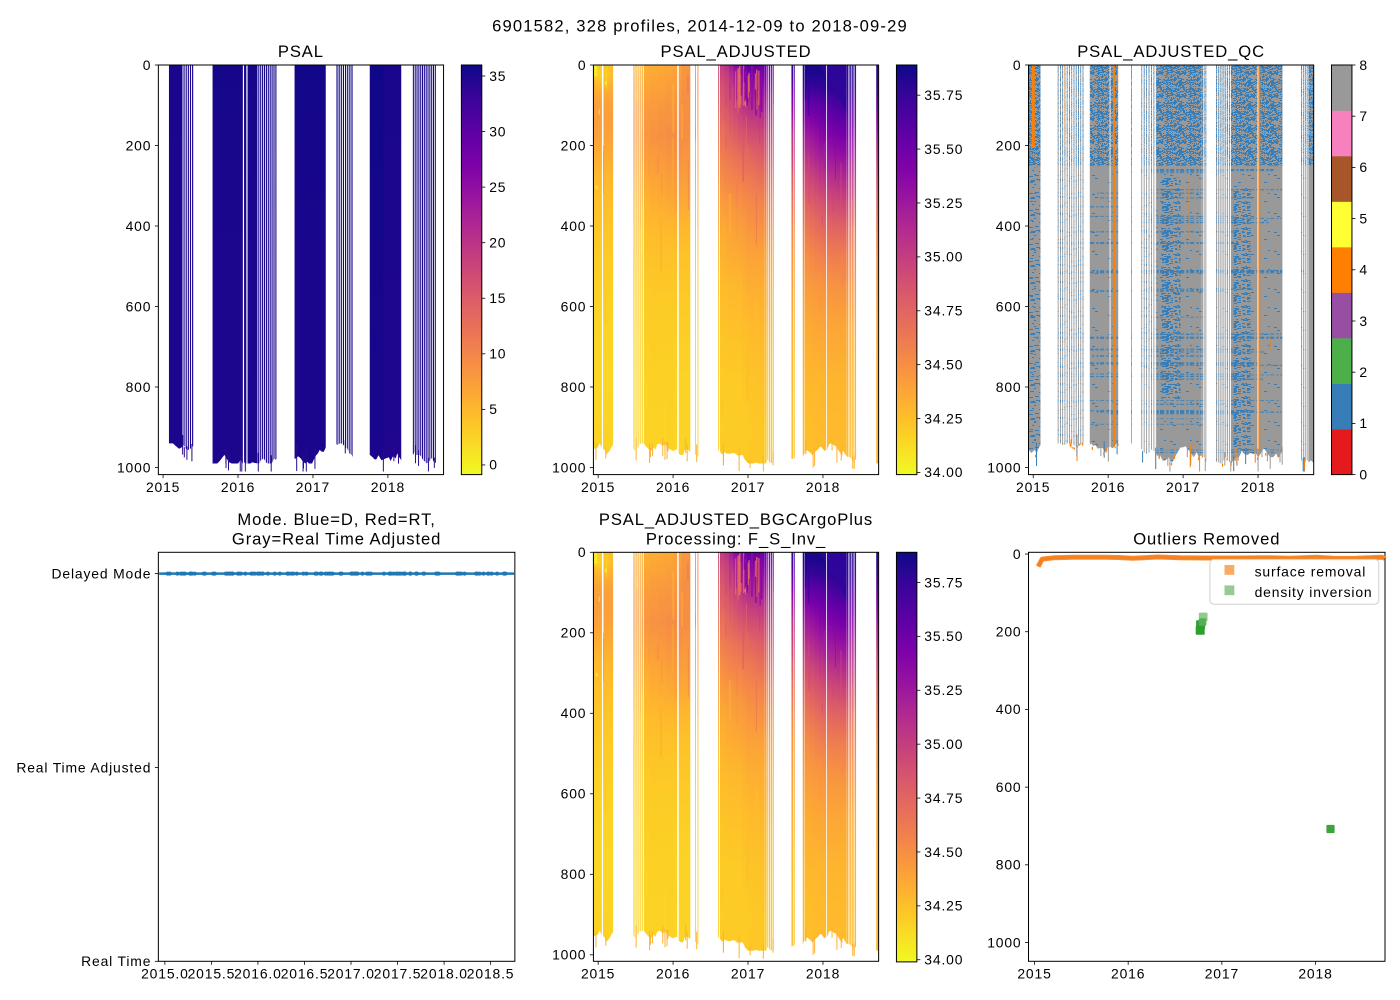 This screenshot has width=1400, height=1000. Describe the element at coordinates (444, 974) in the screenshot. I see `svg-text: 2018.0` at that location.